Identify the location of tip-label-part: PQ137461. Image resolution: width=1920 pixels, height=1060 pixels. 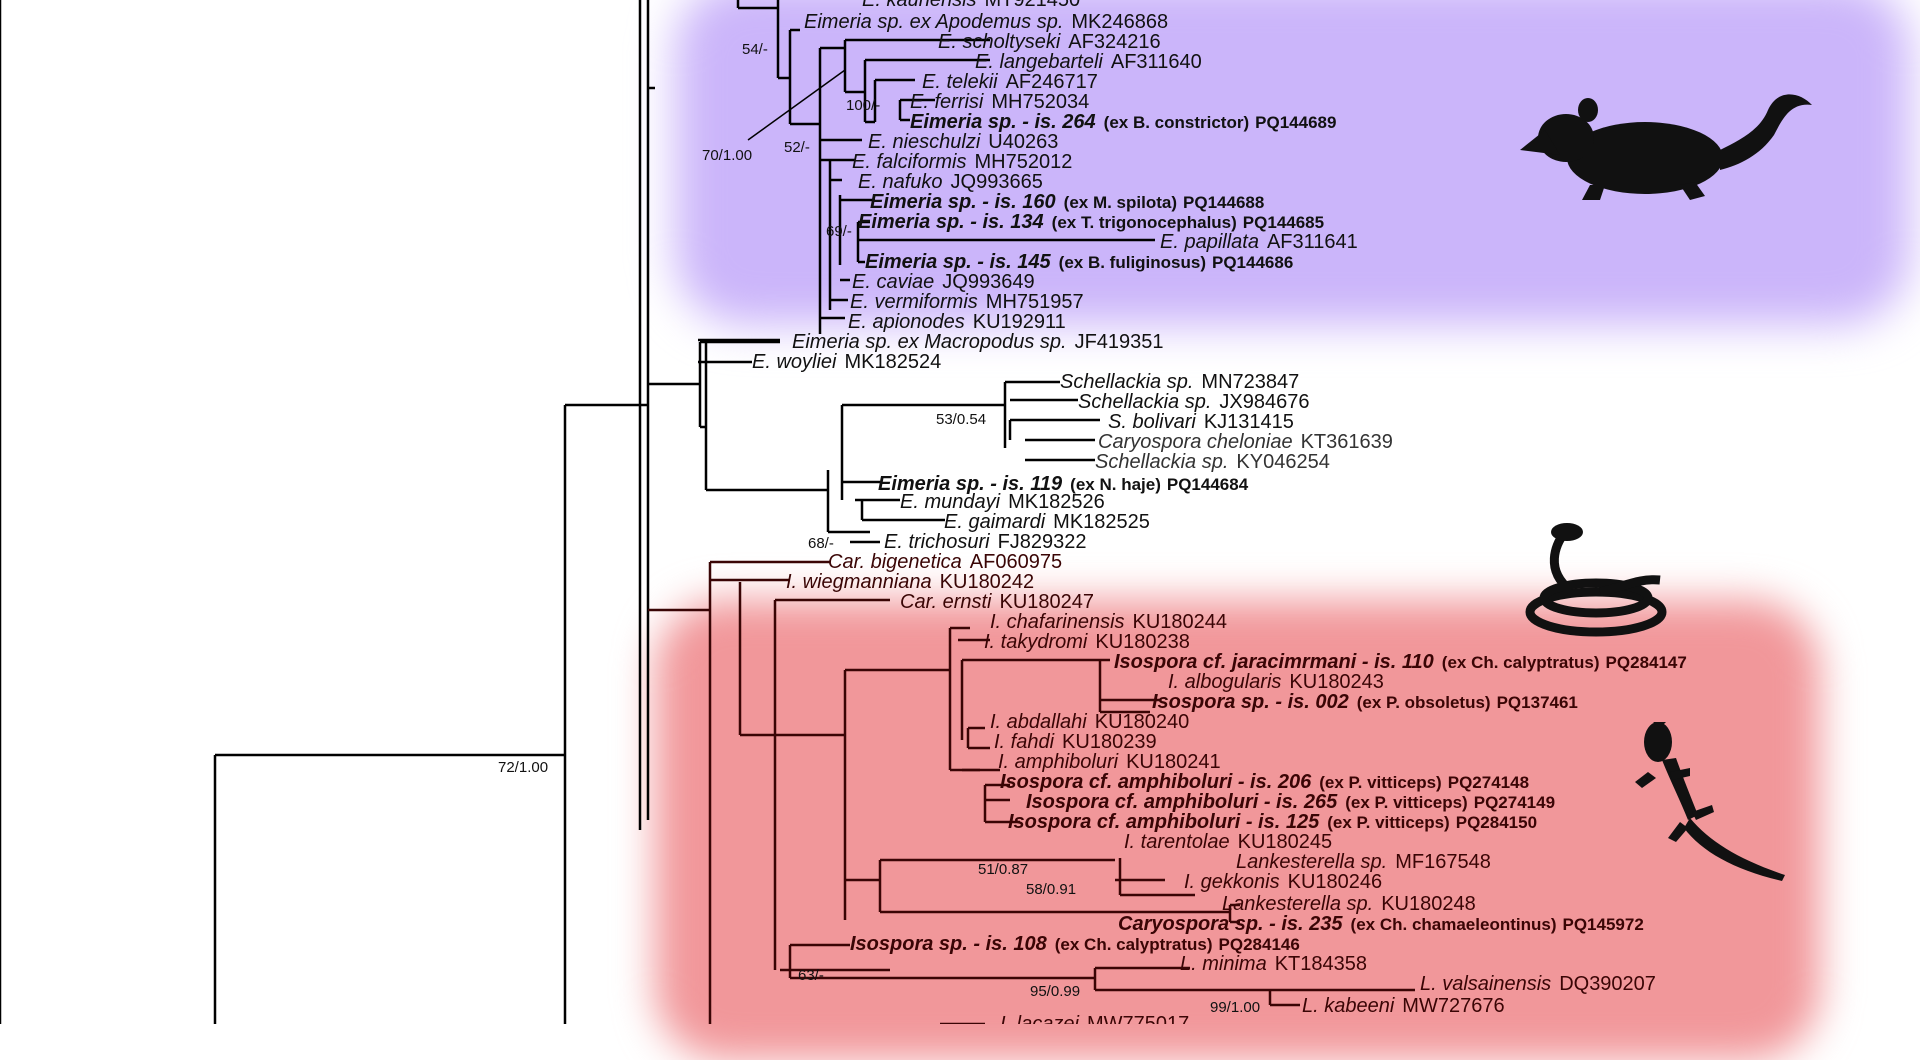
(1537, 702).